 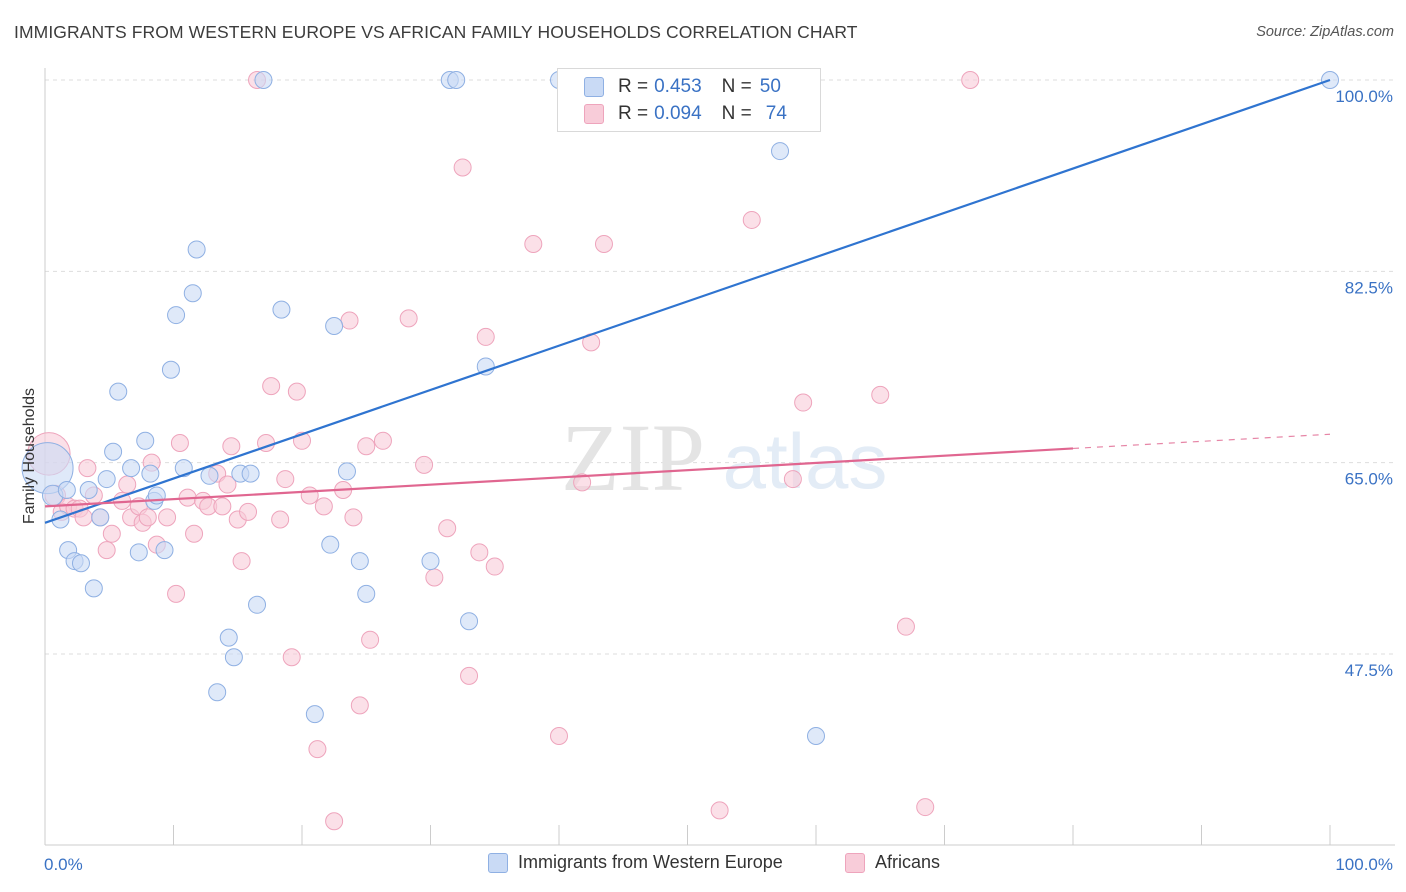 What do you see at coordinates (770, 86) in the screenshot?
I see `legend-n-value: 50` at bounding box center [770, 86].